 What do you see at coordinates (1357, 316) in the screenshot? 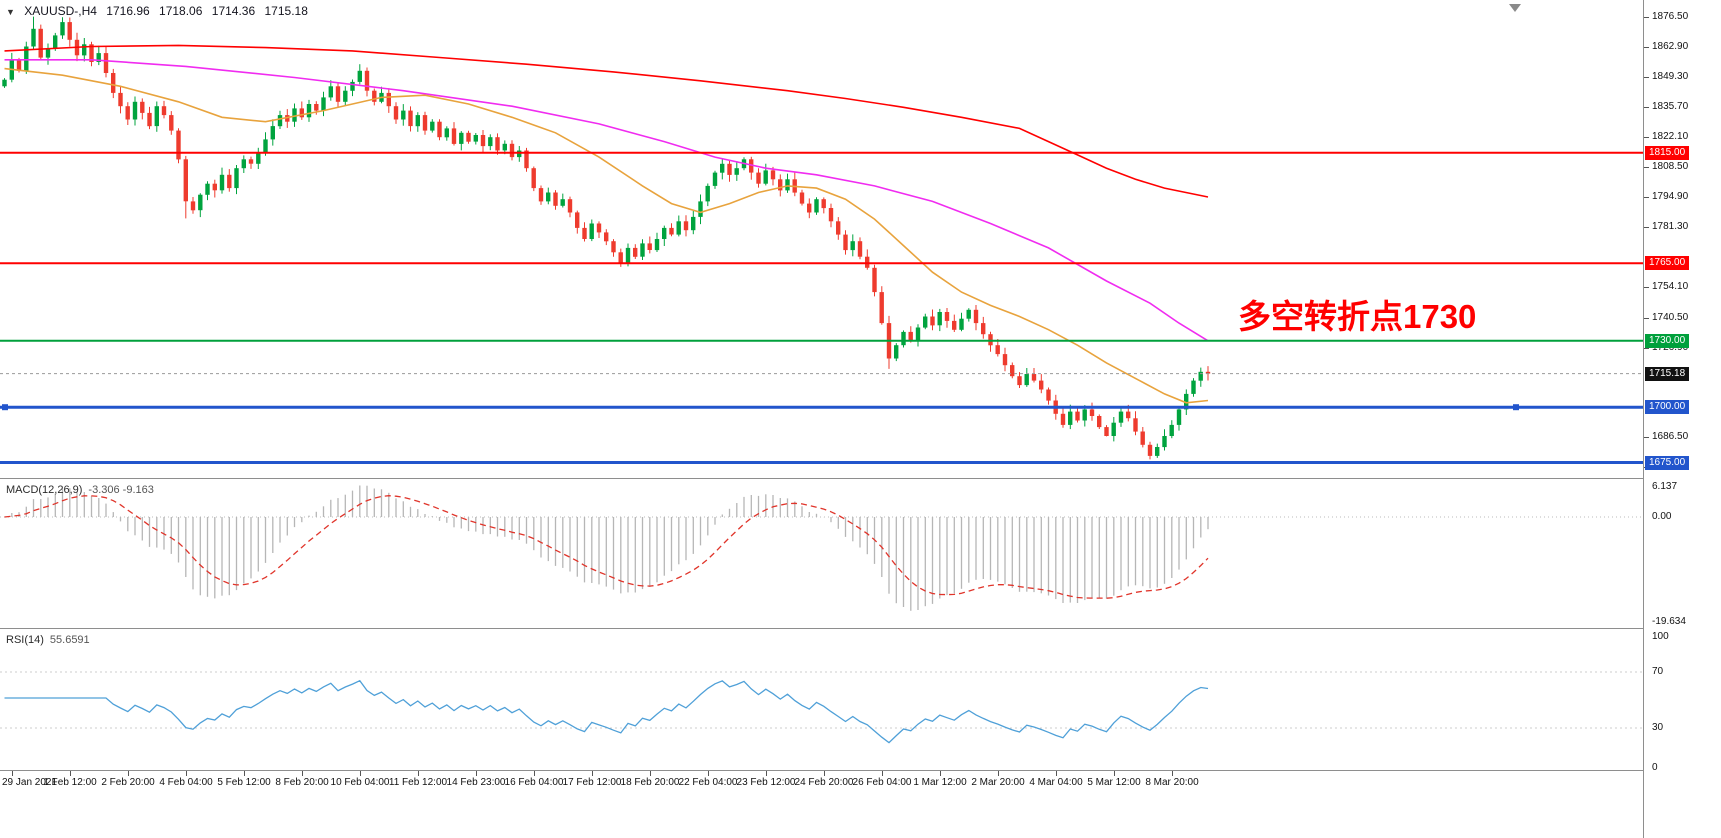
I see `chart-annotation-text: 多空转折点1730` at bounding box center [1357, 316].